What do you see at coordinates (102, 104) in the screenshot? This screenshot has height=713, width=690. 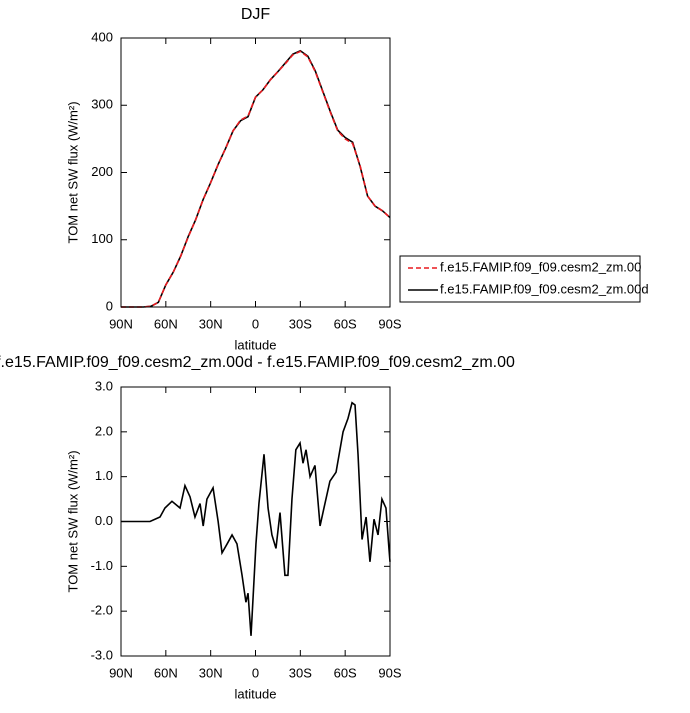 I see `y-tick-label: 300` at bounding box center [102, 104].